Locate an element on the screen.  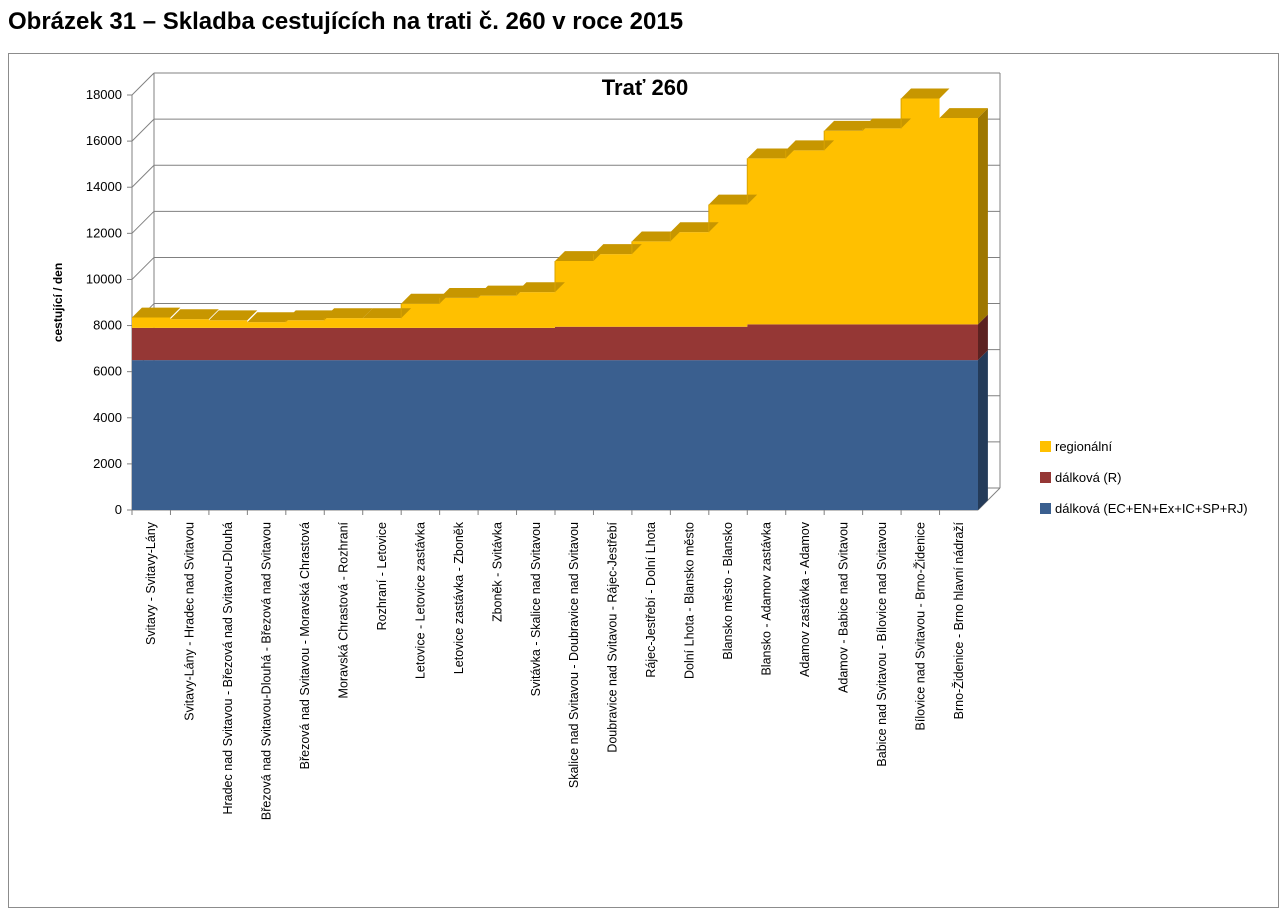
x-category-label: Rozhraní - Letovice is located at coordinates (382, 576).